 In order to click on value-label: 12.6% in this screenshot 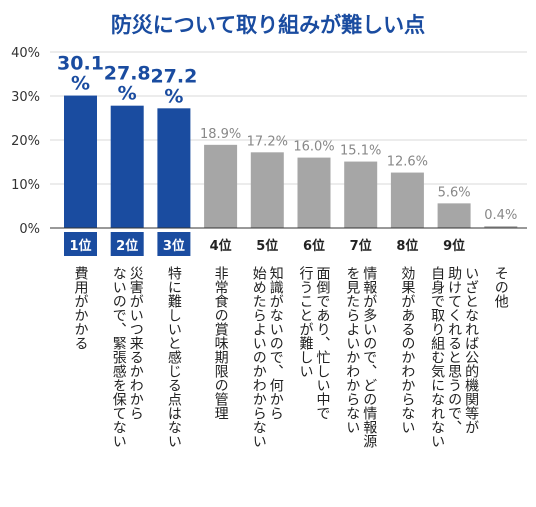, I will do `click(407, 162)`.